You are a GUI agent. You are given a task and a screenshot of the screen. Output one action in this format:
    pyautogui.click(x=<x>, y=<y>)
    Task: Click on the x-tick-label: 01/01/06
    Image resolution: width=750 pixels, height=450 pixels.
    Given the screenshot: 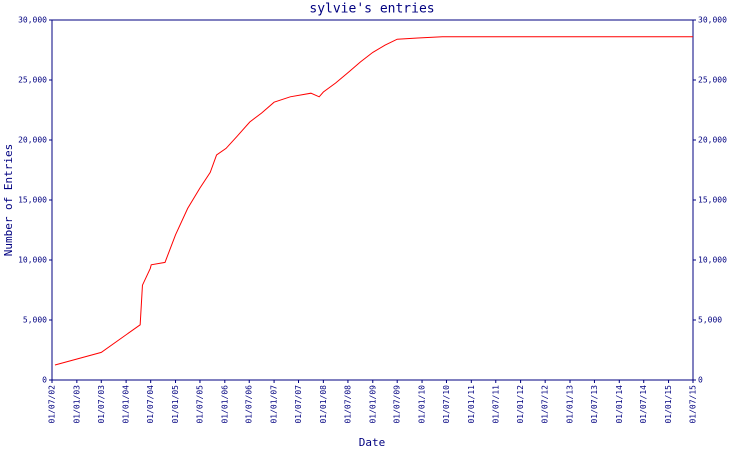 What is the action you would take?
    pyautogui.click(x=224, y=404)
    